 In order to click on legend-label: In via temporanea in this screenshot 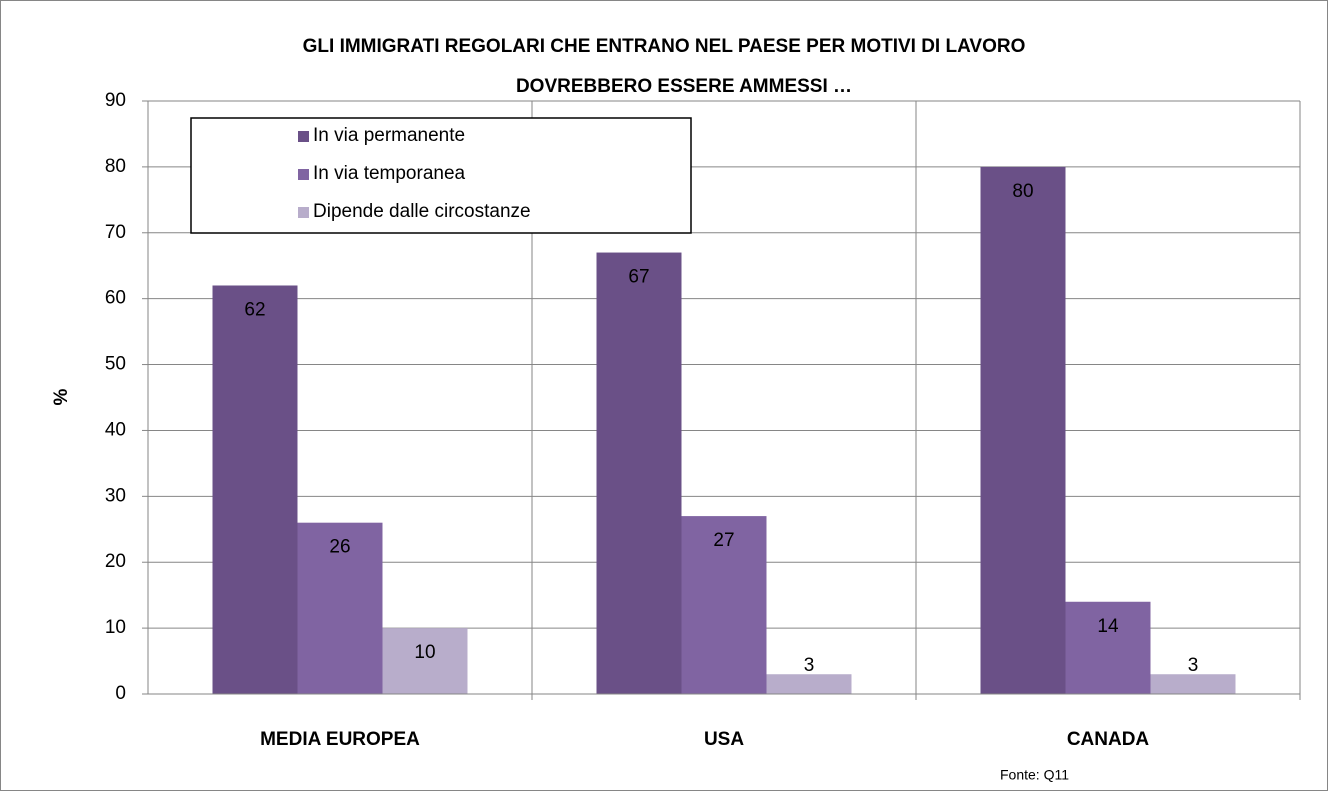, I will do `click(389, 173)`.